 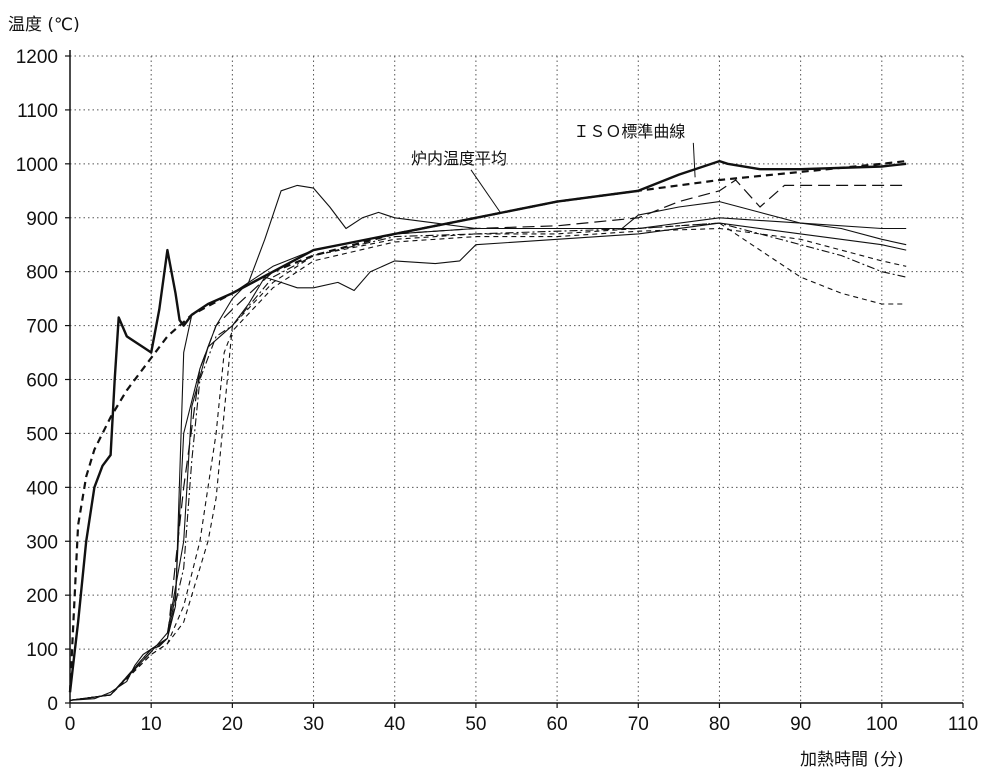 What do you see at coordinates (42, 327) in the screenshot?
I see `y-tick-label: 700` at bounding box center [42, 327].